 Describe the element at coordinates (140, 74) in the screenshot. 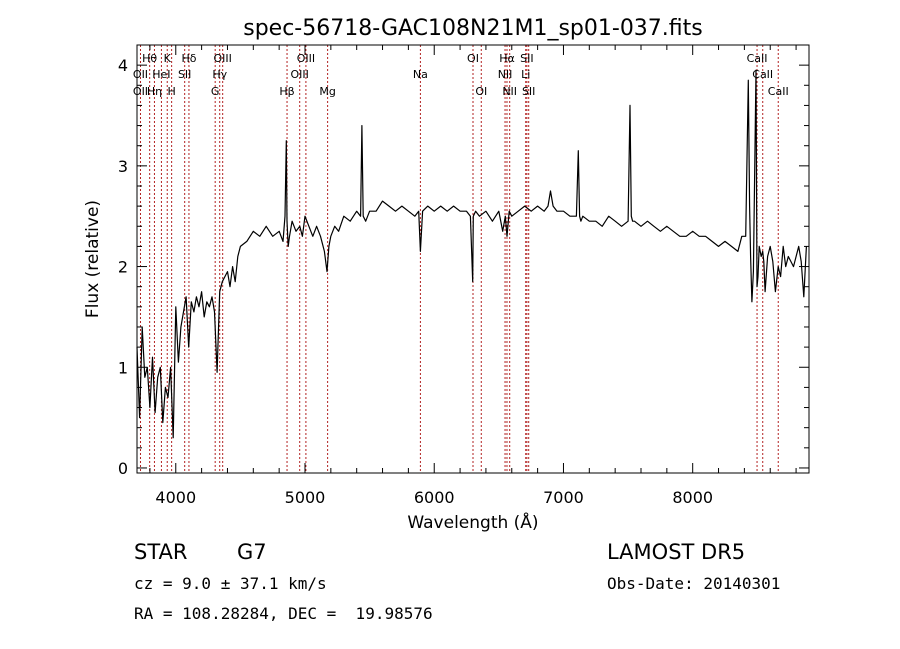

I see `marker-label-2: OII` at that location.